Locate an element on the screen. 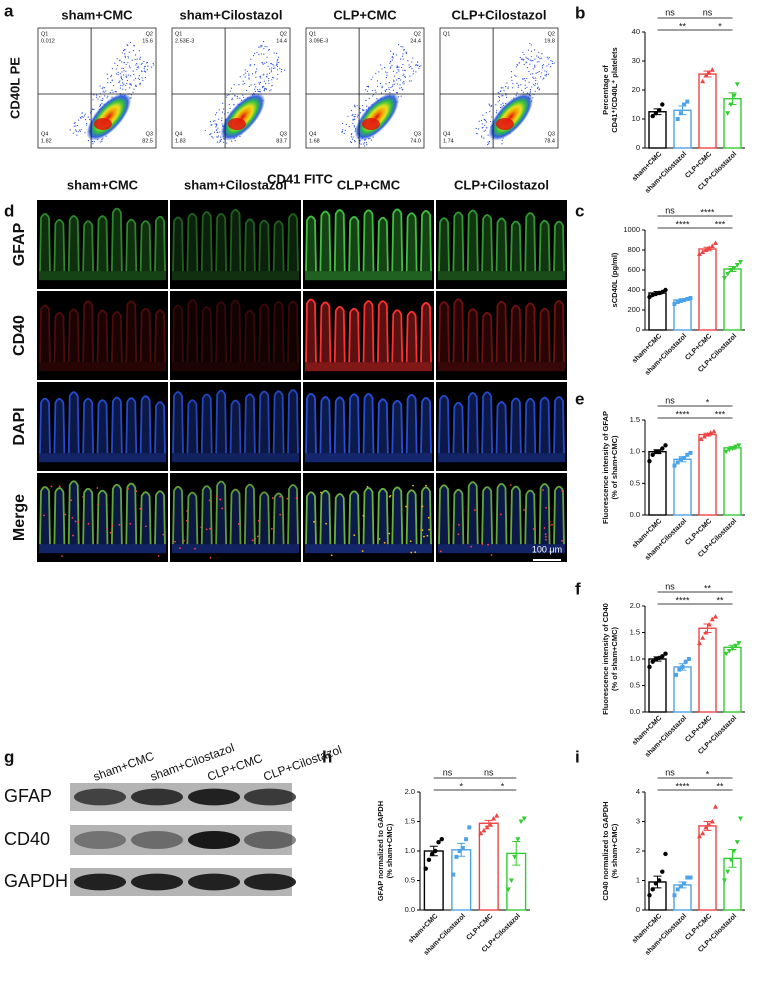 The height and width of the screenshot is (992, 764). y-axis-label: (% of sham+CMC) is located at coordinates (614, 467).